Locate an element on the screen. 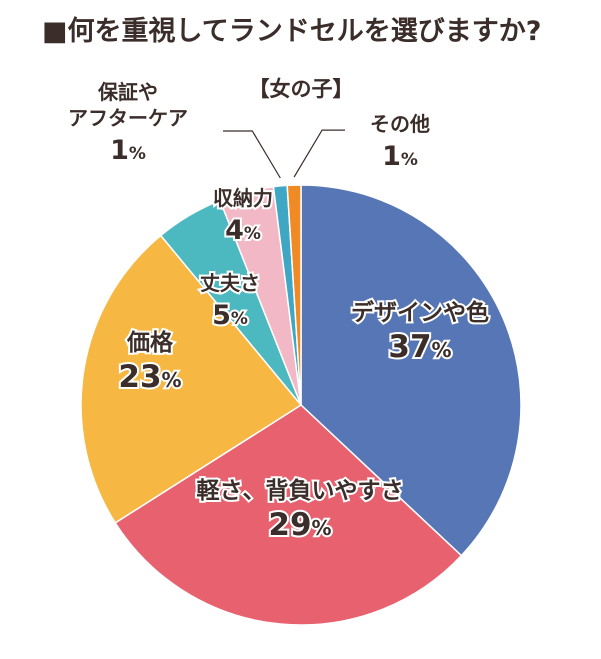 The image size is (601, 659). slice-value-label: 29% is located at coordinates (299, 525).